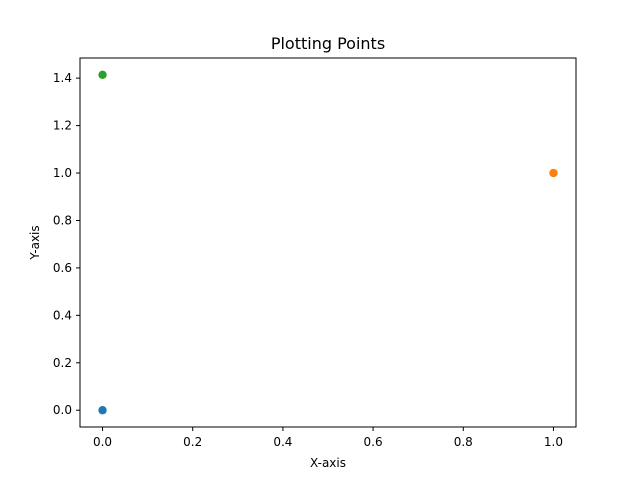 This screenshot has width=640, height=480. Describe the element at coordinates (66, 244) in the screenshot. I see `y-axis-ticks: 0.0 0.2 0.4 0.6 0.8 1.0 1.2 1.4` at that location.